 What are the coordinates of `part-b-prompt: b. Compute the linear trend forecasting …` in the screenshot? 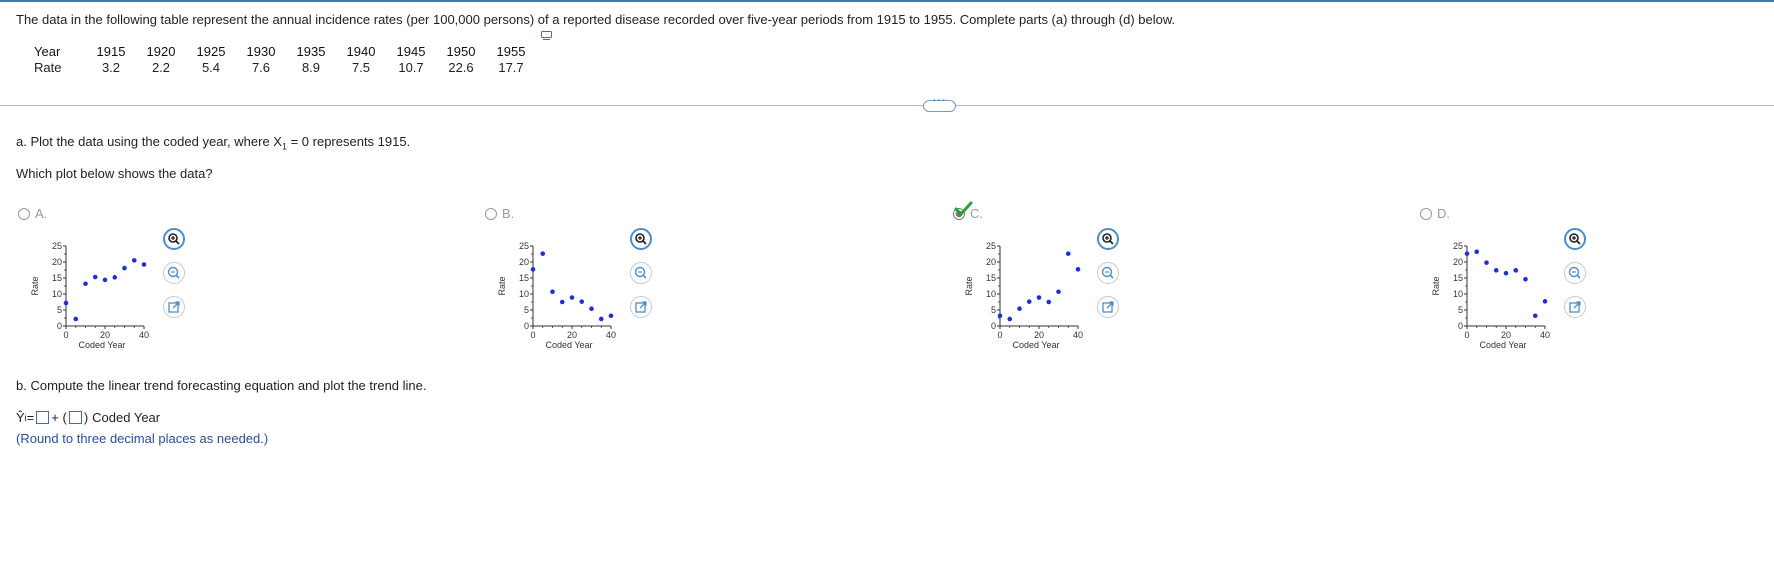 It's located at (221, 385).